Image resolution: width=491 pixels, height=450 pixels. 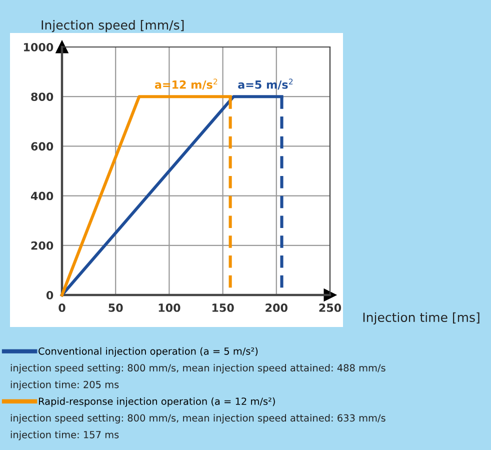 I want to click on y-axis-title: Injection speed [mm/s], so click(x=113, y=26).